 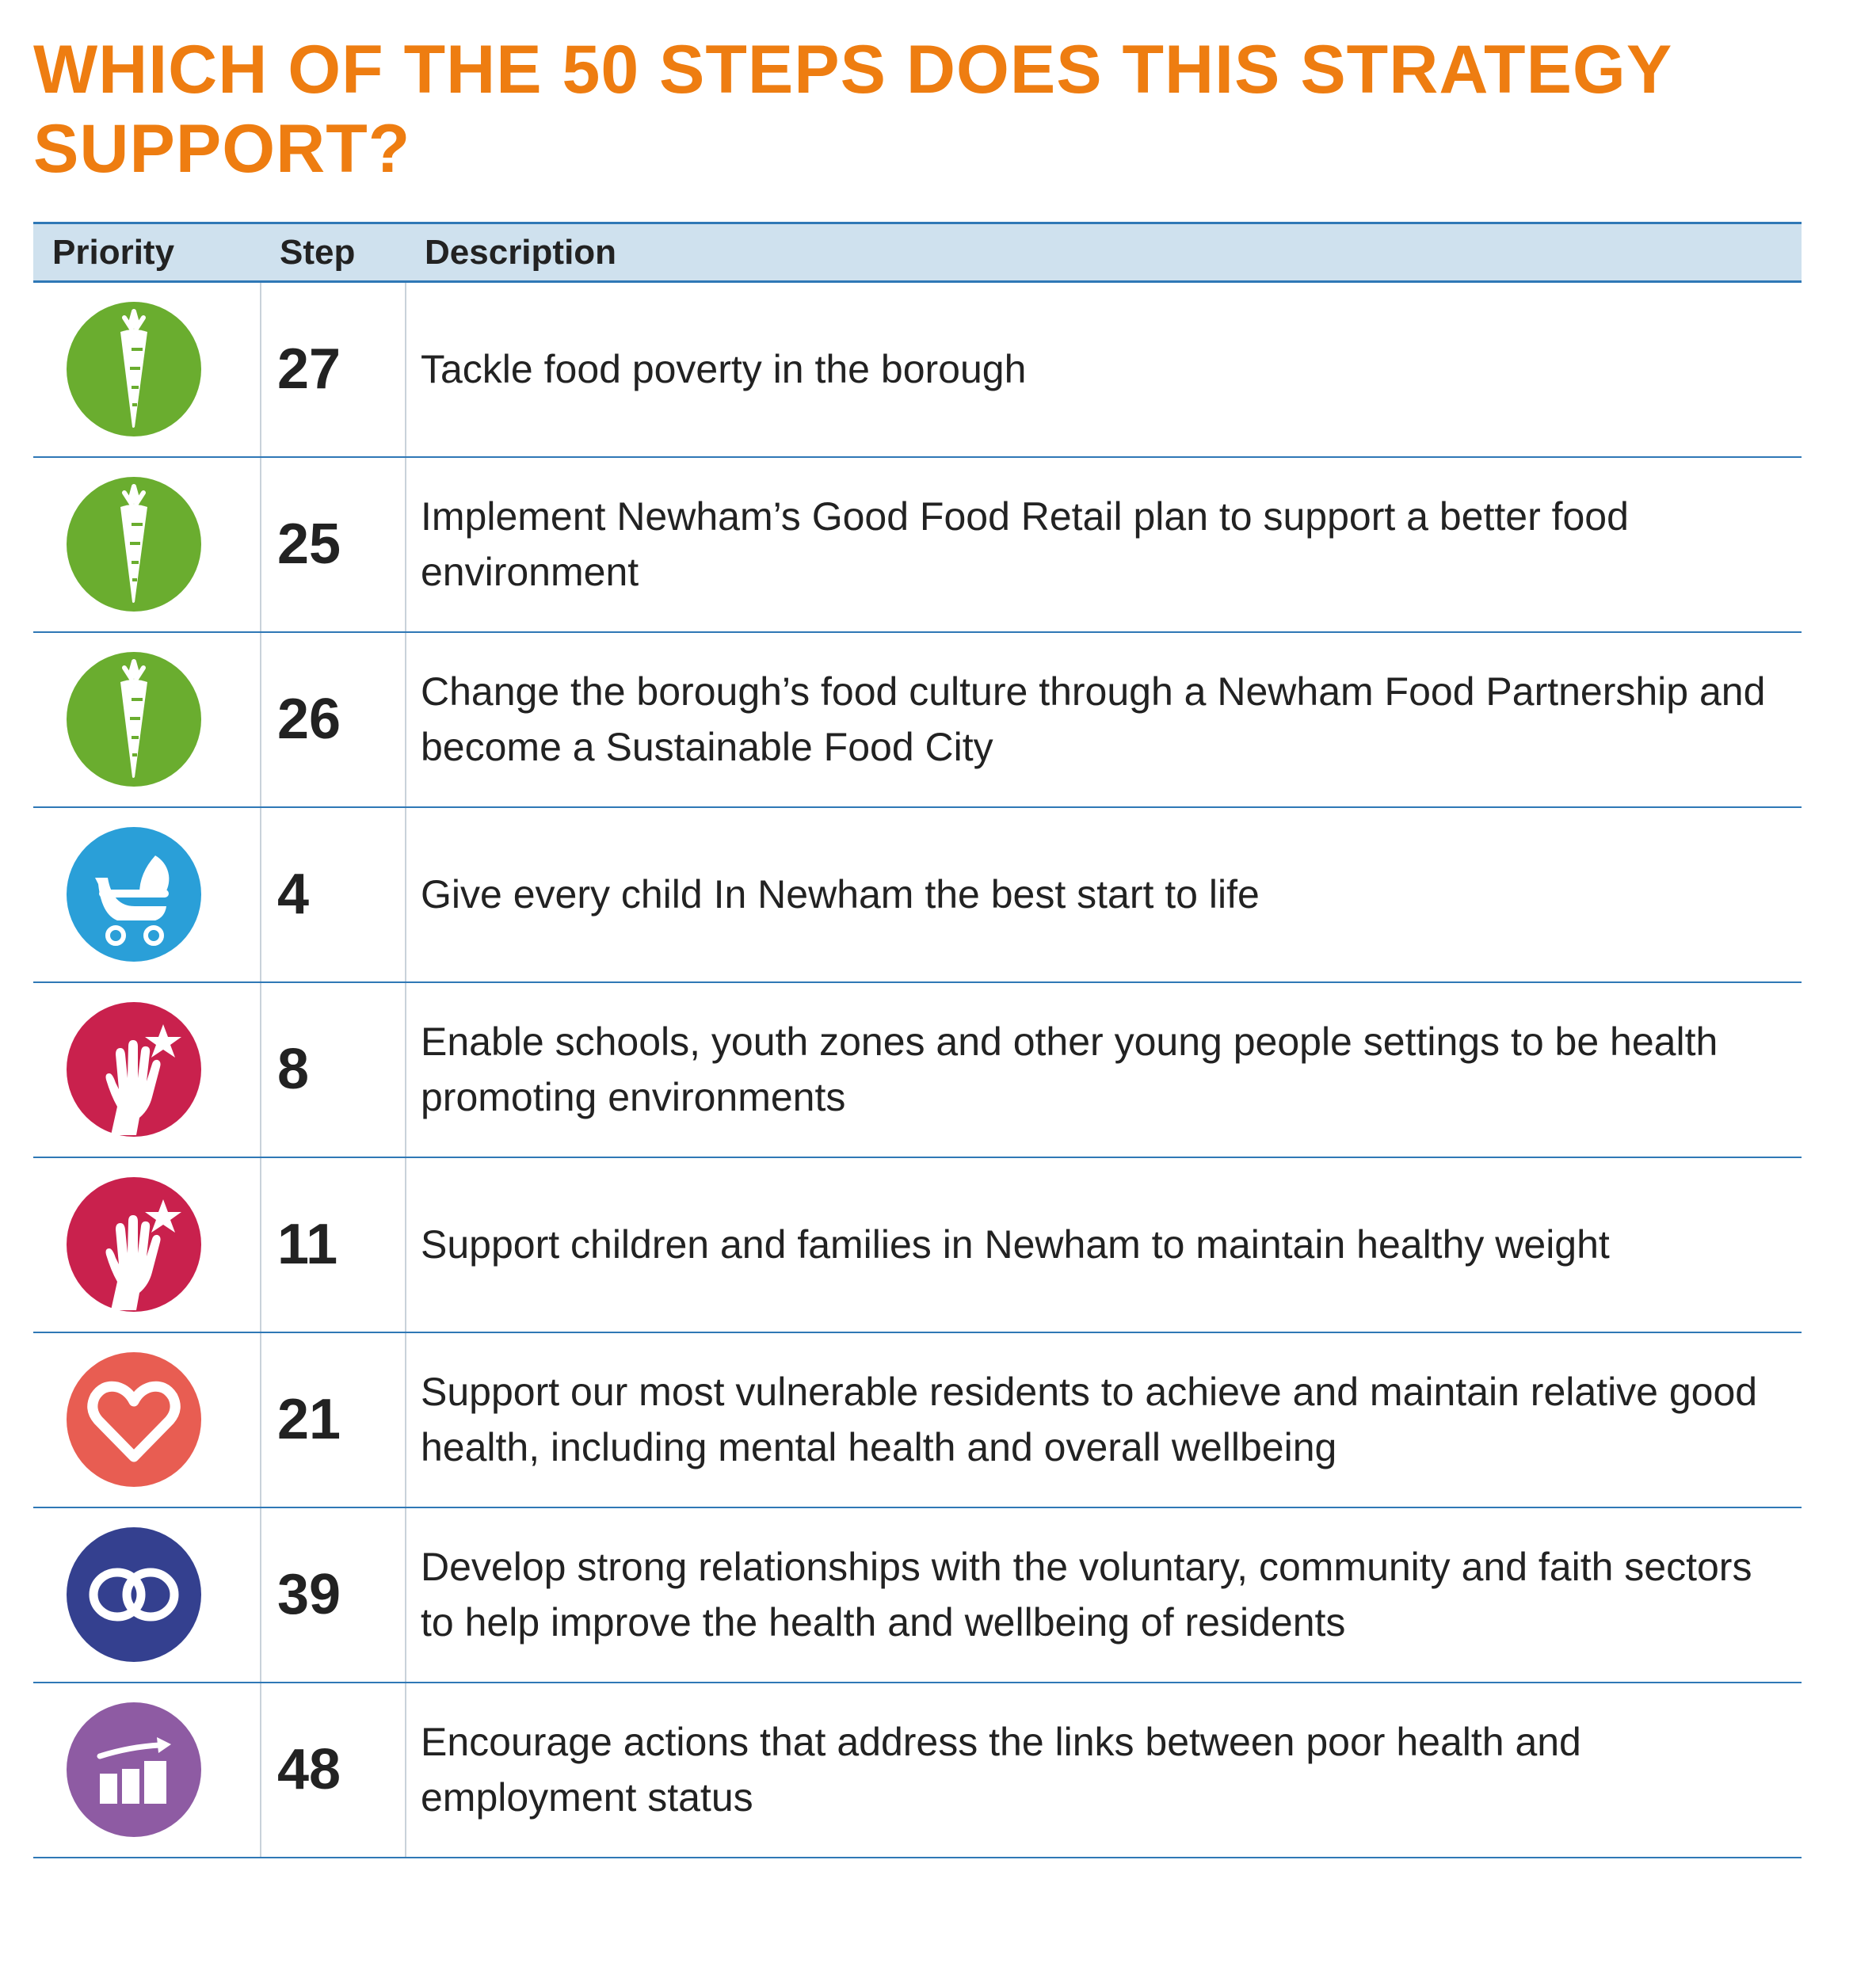 What do you see at coordinates (333, 1245) in the screenshot?
I see `step-number: 11` at bounding box center [333, 1245].